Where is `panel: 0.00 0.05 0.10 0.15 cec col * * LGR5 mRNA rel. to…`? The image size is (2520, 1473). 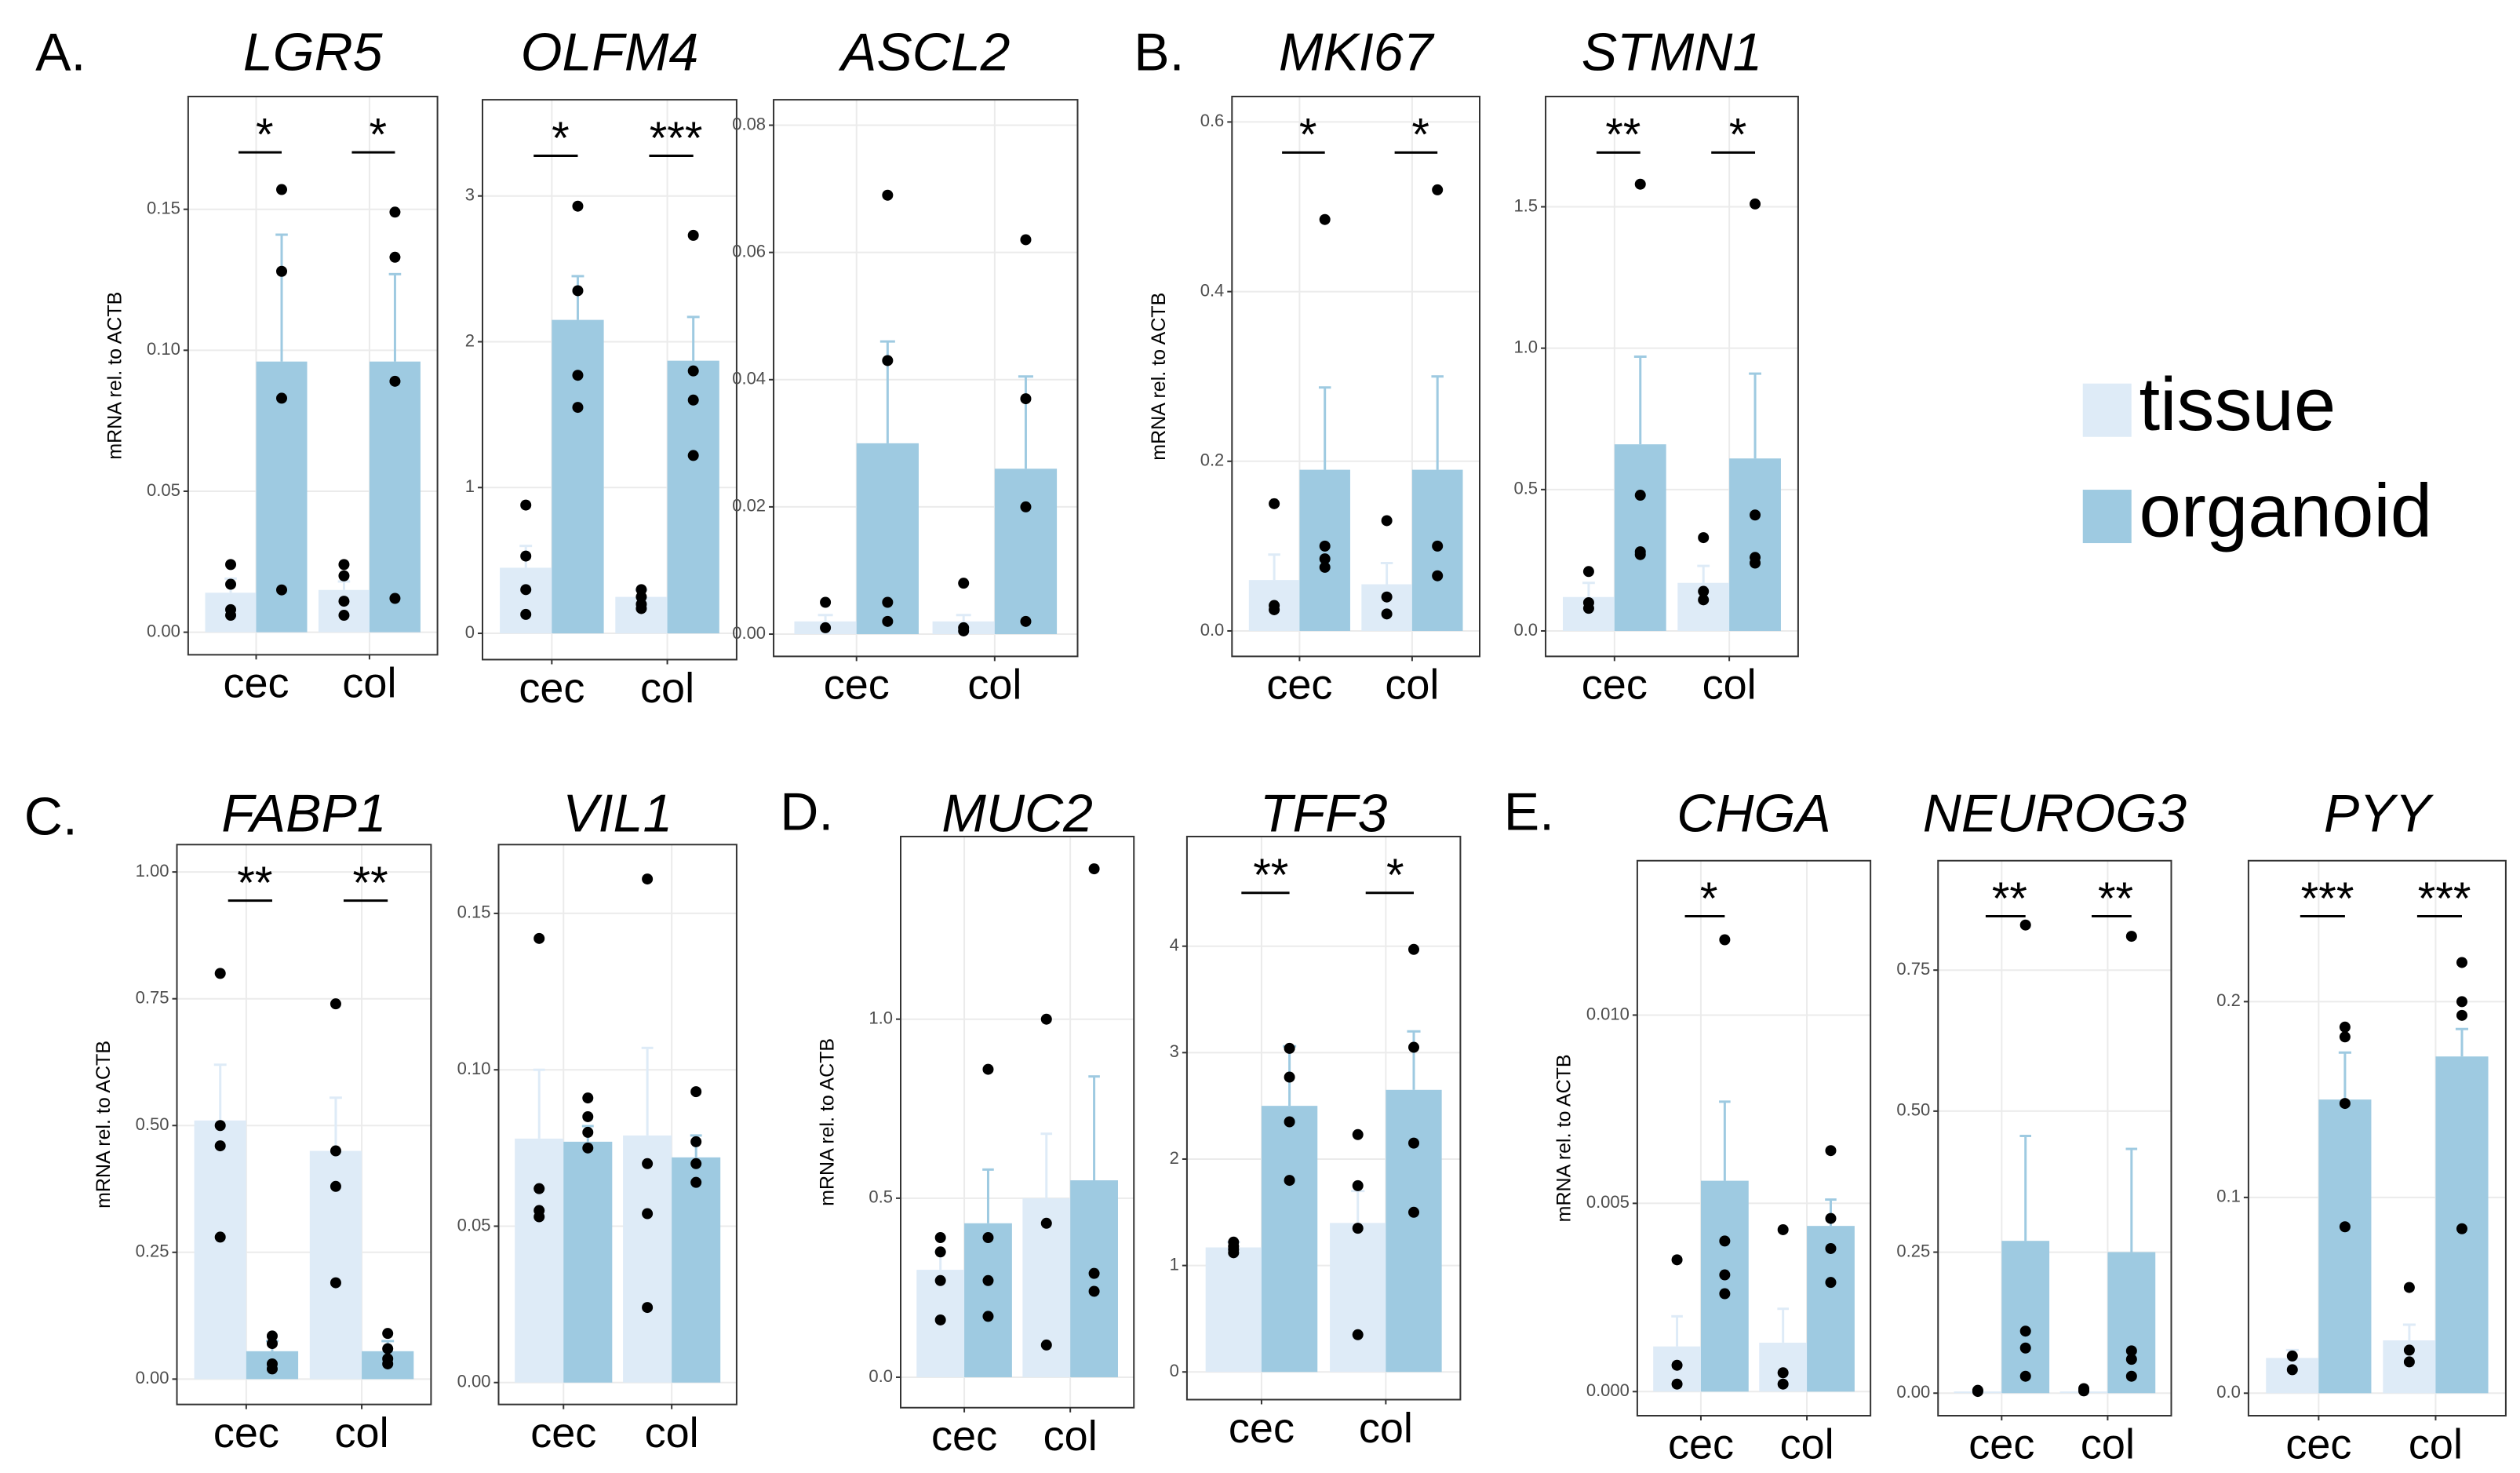
panel: 0.00 0.05 0.10 0.15 cec col * * LGR5 mRNA rel. to… is located at coordinates (271, 365).